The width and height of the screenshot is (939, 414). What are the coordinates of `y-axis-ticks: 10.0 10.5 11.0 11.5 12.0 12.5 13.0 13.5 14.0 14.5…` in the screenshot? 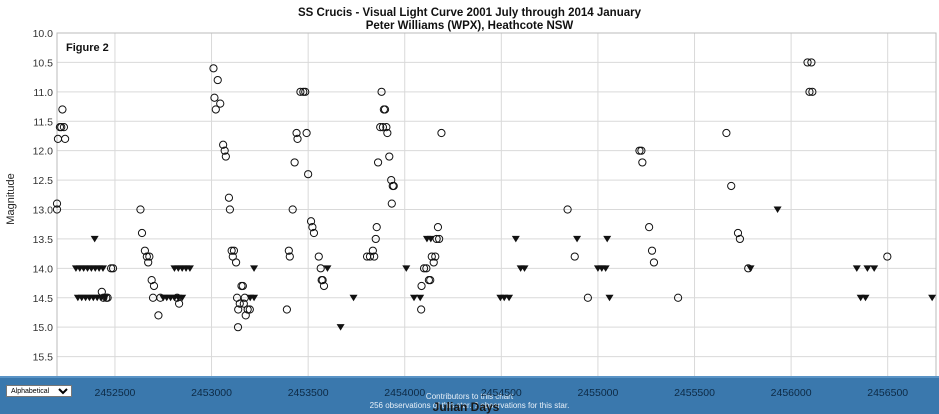 It's located at (43, 196).